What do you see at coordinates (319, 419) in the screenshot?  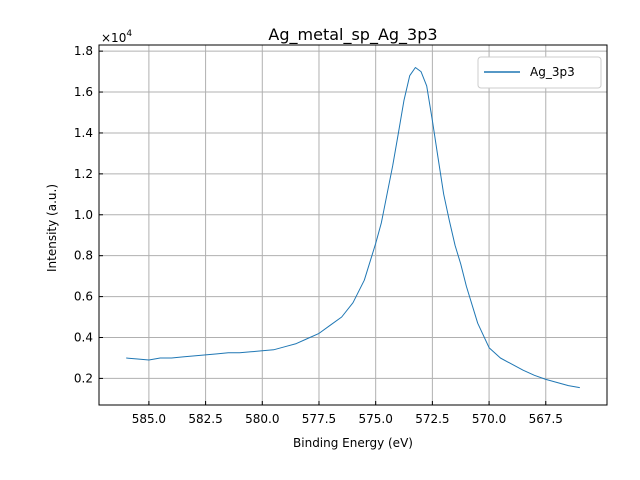 I see `x-tick-label: 577.5` at bounding box center [319, 419].